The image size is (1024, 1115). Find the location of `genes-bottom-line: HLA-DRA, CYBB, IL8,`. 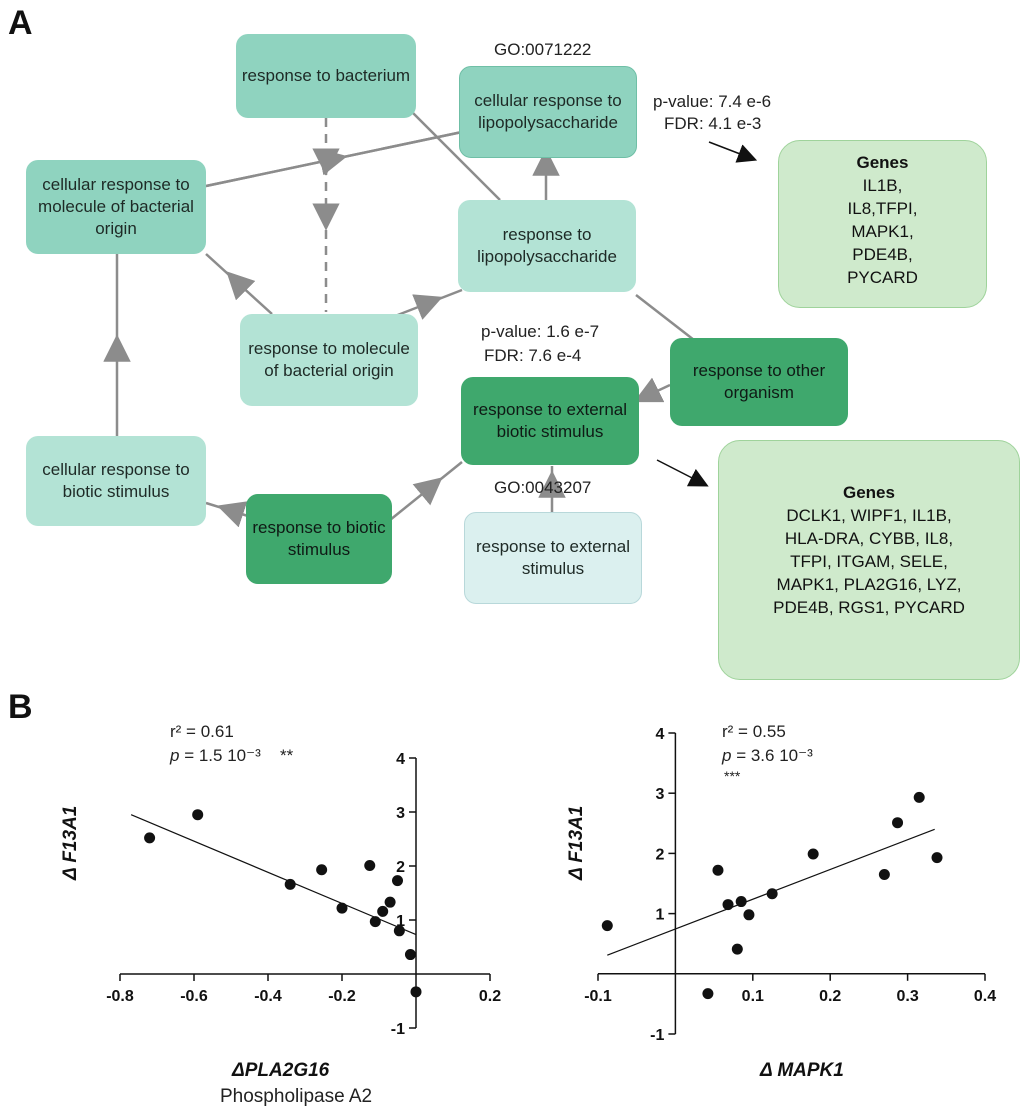

genes-bottom-line: HLA-DRA, CYBB, IL8, is located at coordinates (869, 538).